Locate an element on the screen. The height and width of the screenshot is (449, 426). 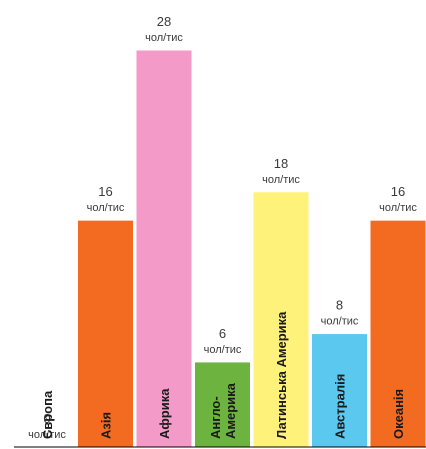
category-label-line: Америка is located at coordinates (230, 410).